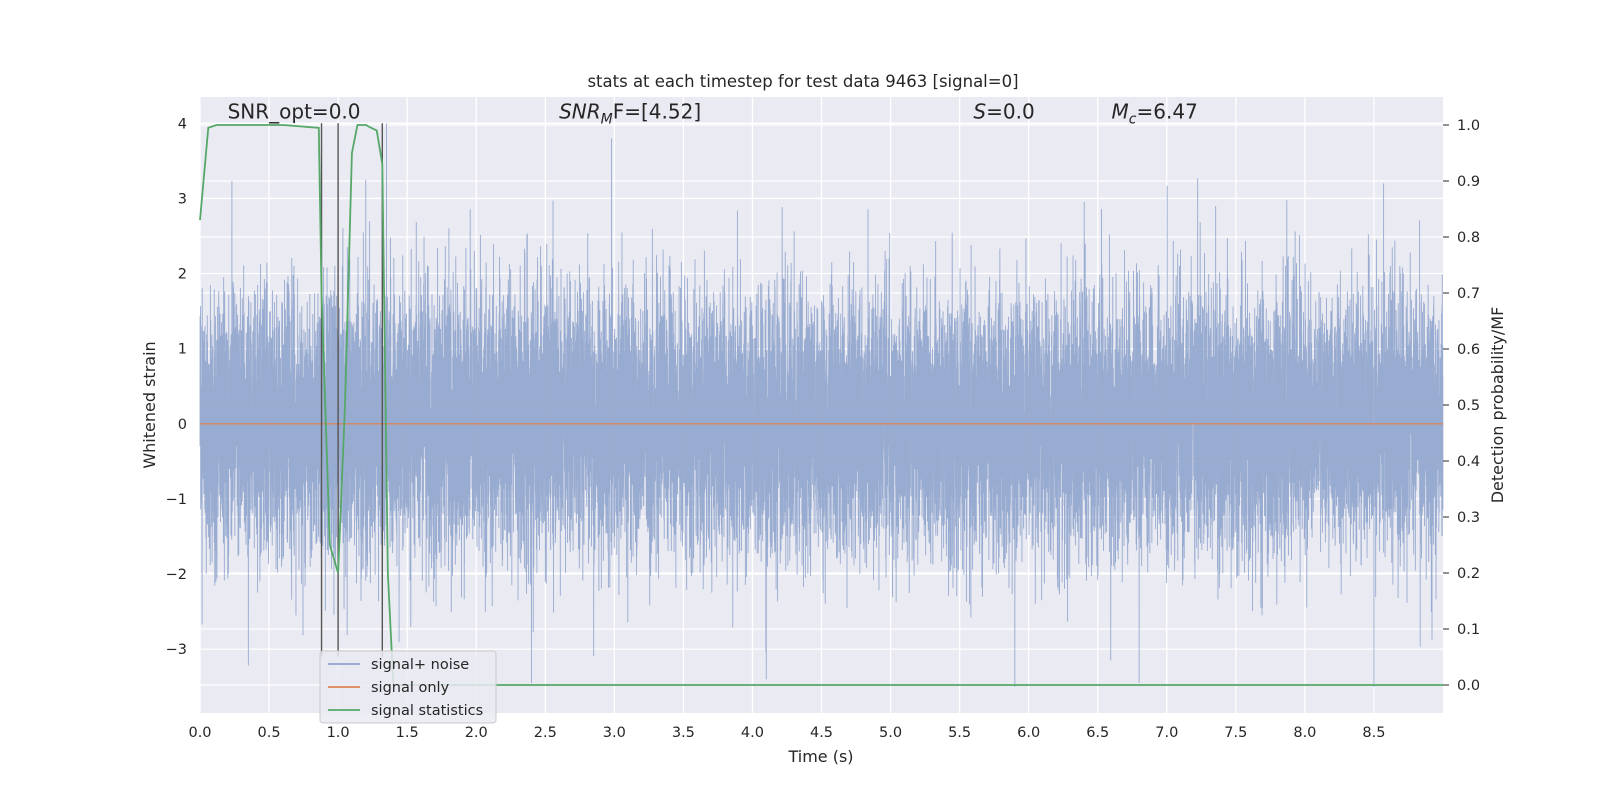 Image resolution: width=1600 pixels, height=800 pixels. Describe the element at coordinates (182, 124) in the screenshot. I see `left-y-tick-label: 4` at that location.